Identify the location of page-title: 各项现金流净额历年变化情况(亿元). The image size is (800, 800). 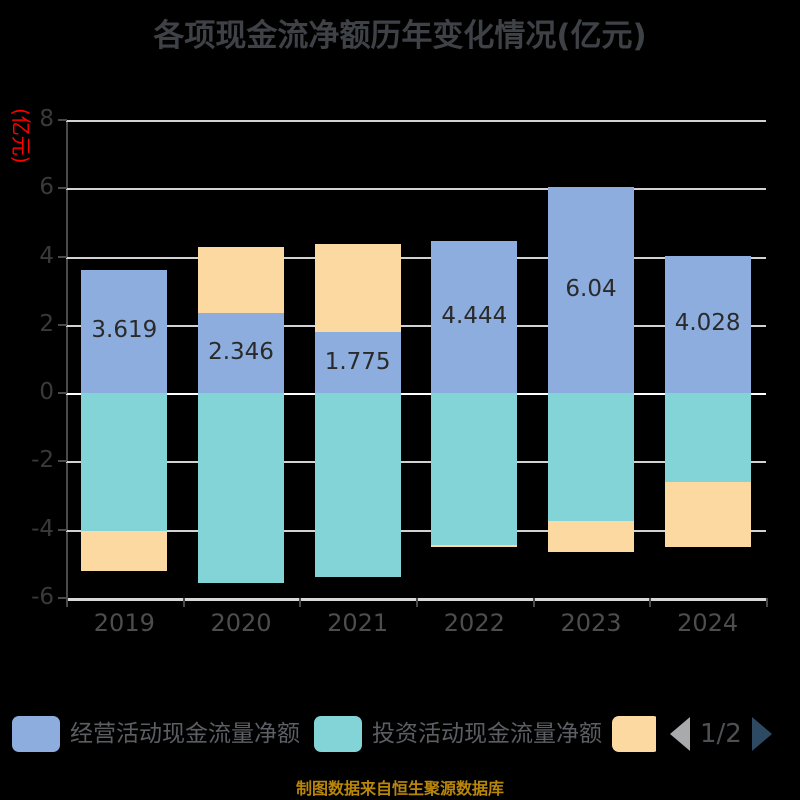
(400, 36).